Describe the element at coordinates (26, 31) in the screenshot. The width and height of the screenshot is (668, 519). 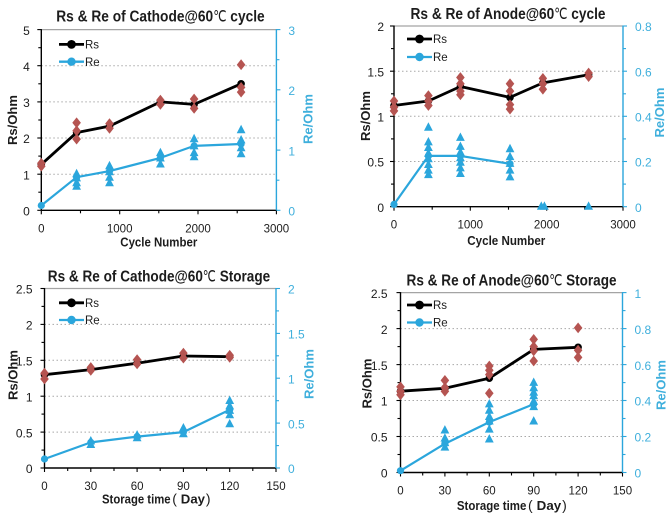
I see `svg-text: 5` at that location.